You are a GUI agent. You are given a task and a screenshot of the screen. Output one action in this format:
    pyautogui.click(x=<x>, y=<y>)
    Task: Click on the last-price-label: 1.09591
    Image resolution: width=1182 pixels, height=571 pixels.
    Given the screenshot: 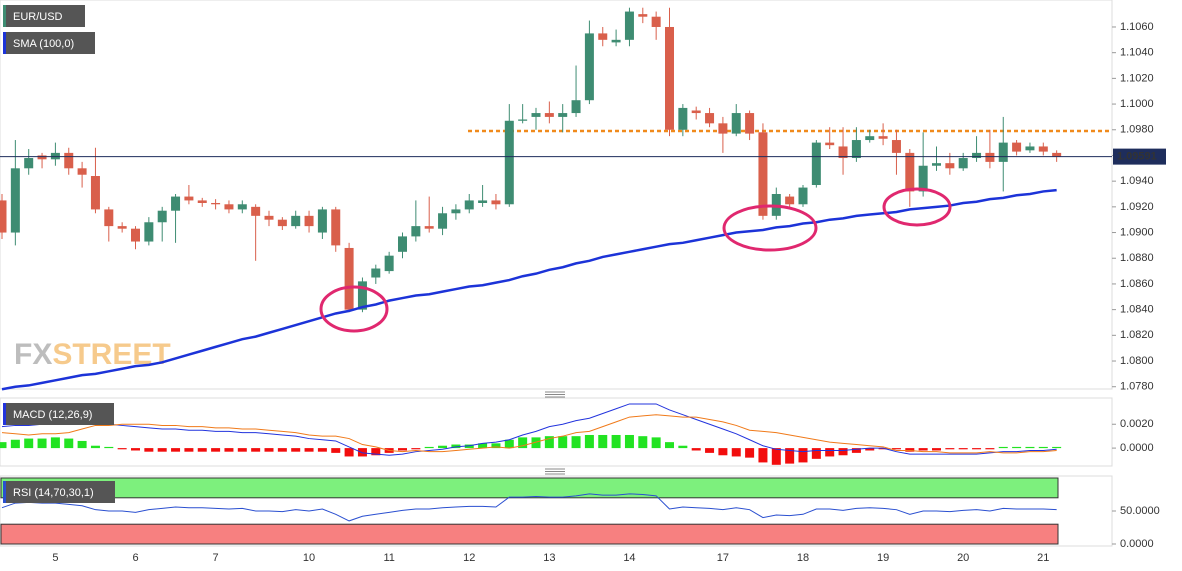 What is the action you would take?
    pyautogui.click(x=1137, y=157)
    